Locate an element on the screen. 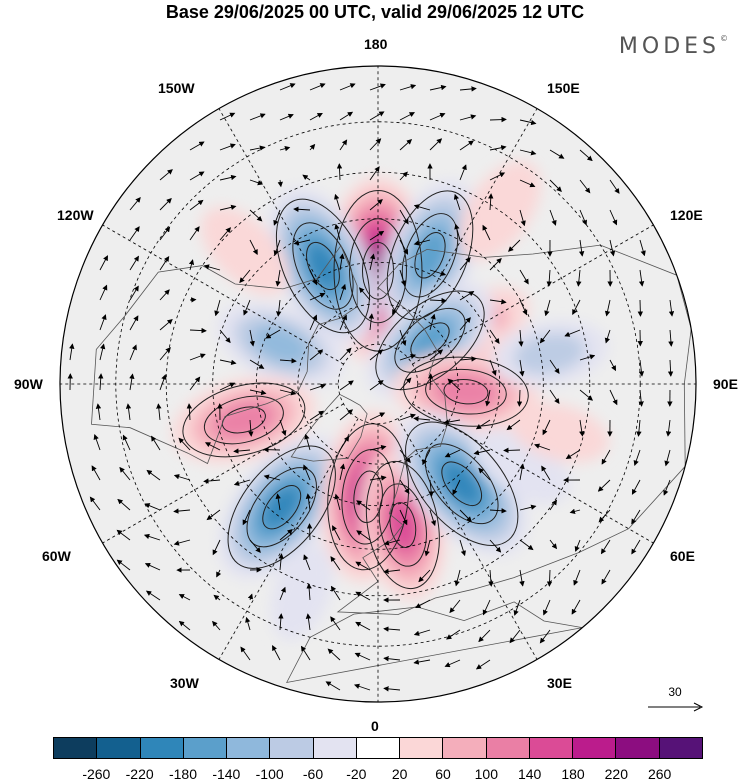  colorbar-tick-label: 100 is located at coordinates (486, 774).